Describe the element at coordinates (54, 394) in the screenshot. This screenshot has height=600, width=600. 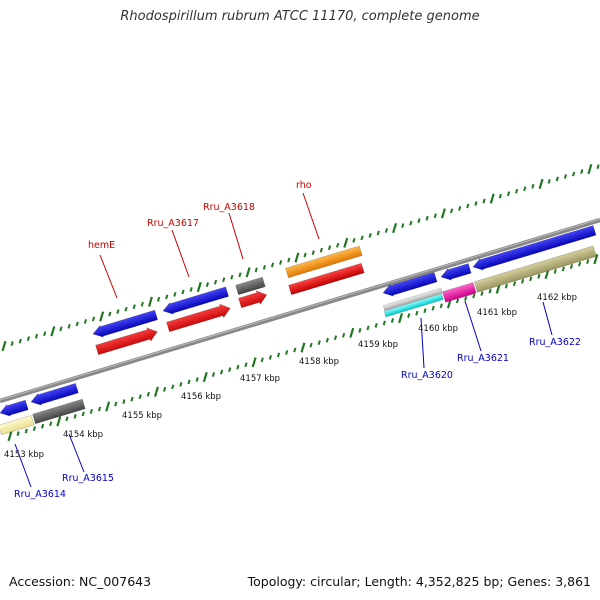
I see `cds-rru-a3615-shape` at that location.